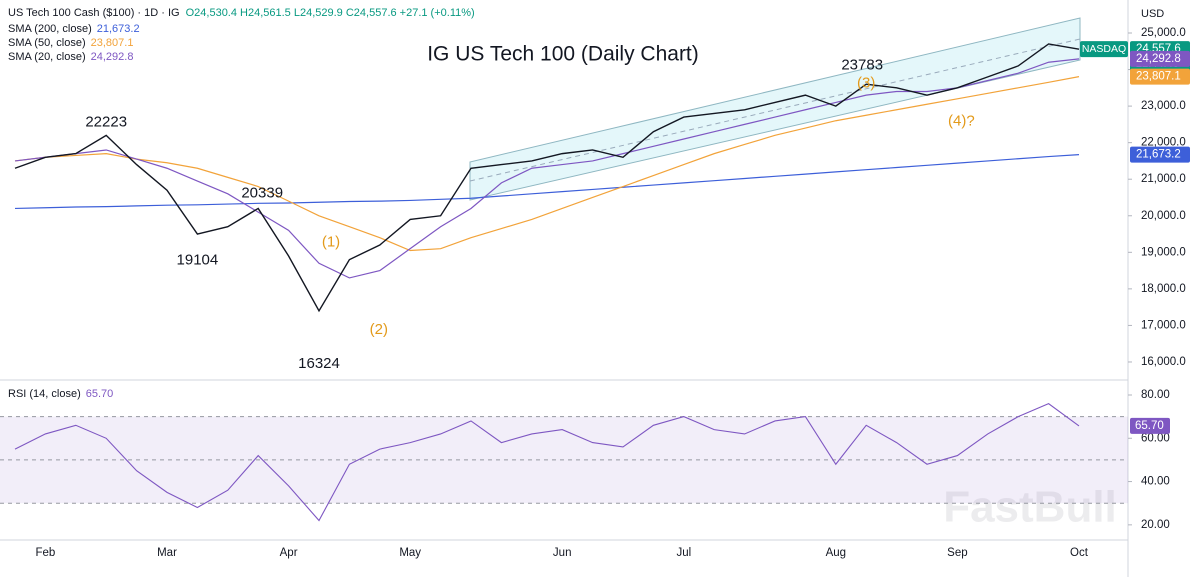 The height and width of the screenshot is (577, 1200). What do you see at coordinates (961, 120) in the screenshot?
I see `annotation: (4)?` at bounding box center [961, 120].